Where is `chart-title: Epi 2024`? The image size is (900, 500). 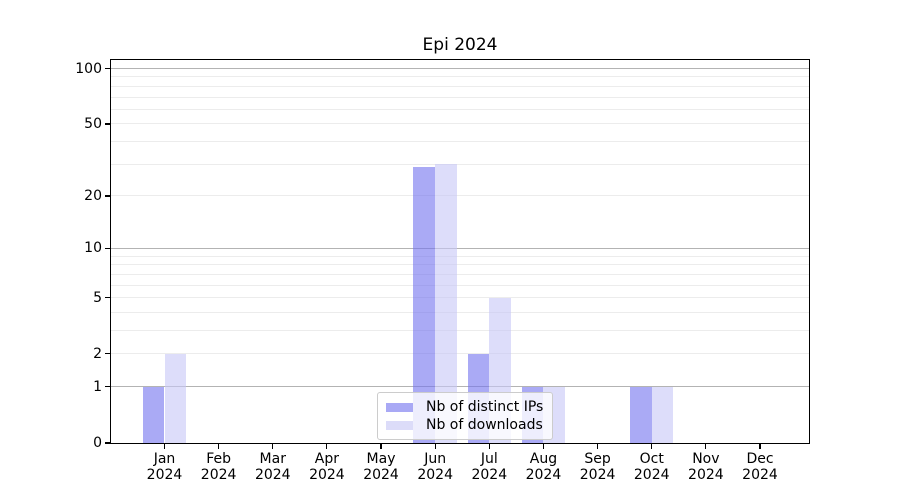
chart-title: Epi 2024 is located at coordinates (460, 45).